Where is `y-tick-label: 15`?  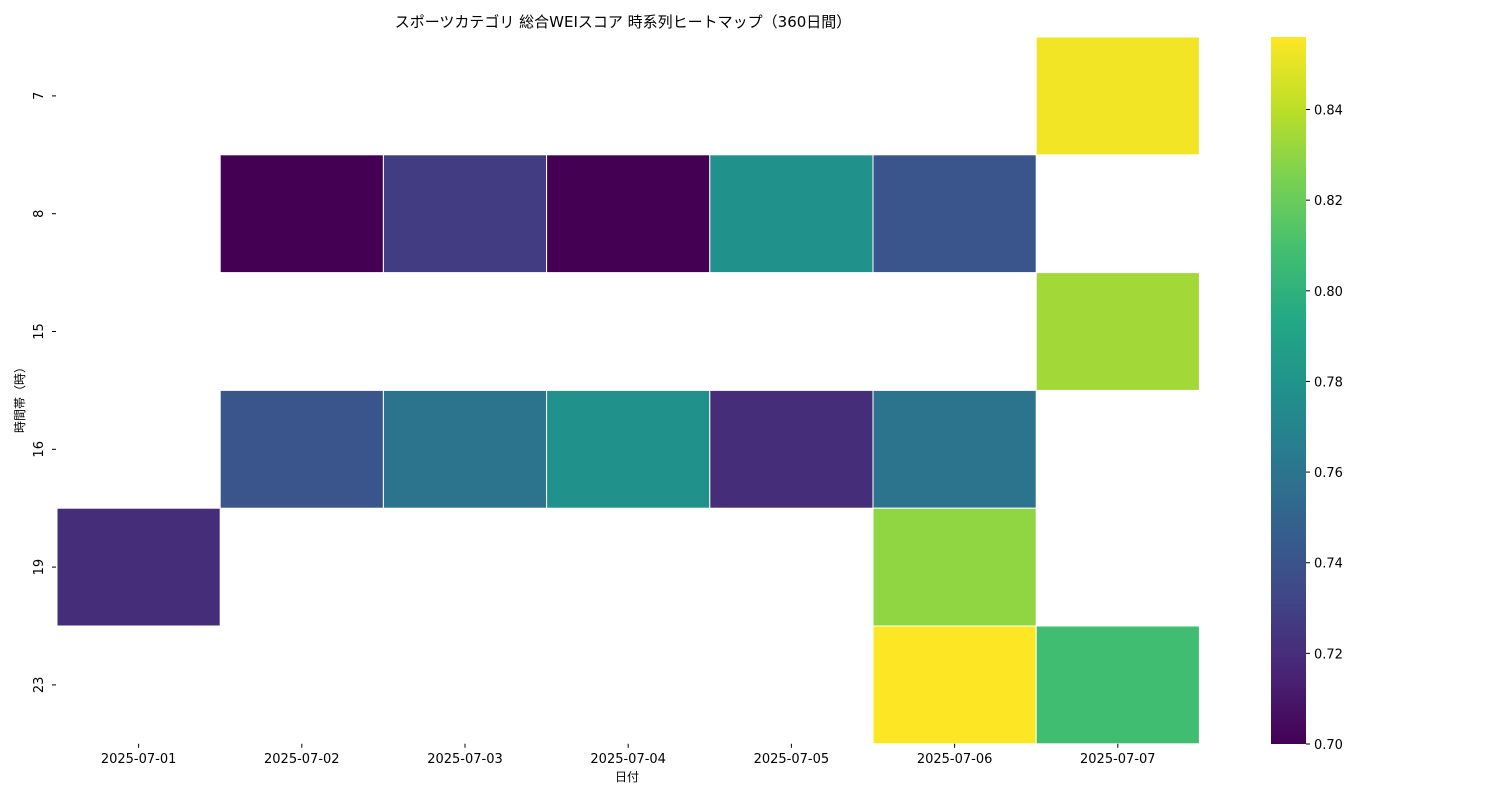 y-tick-label: 15 is located at coordinates (39, 331).